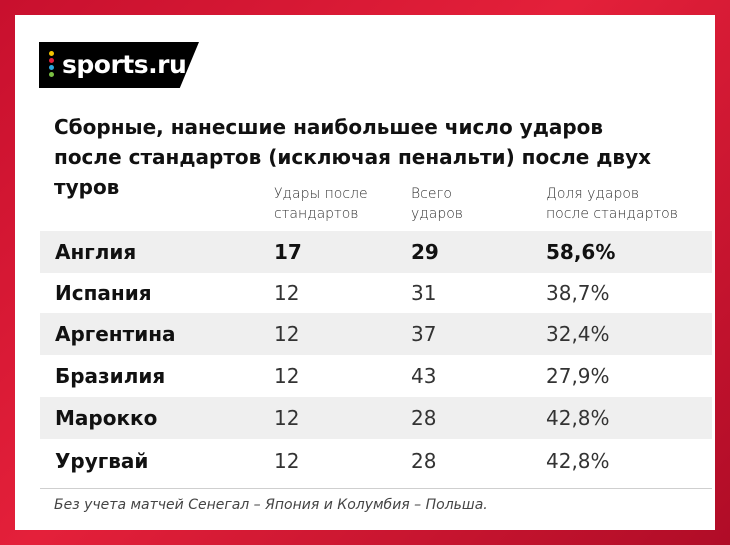 The image size is (730, 545). What do you see at coordinates (110, 376) in the screenshot?
I see `country-cell: Бразилия` at bounding box center [110, 376].